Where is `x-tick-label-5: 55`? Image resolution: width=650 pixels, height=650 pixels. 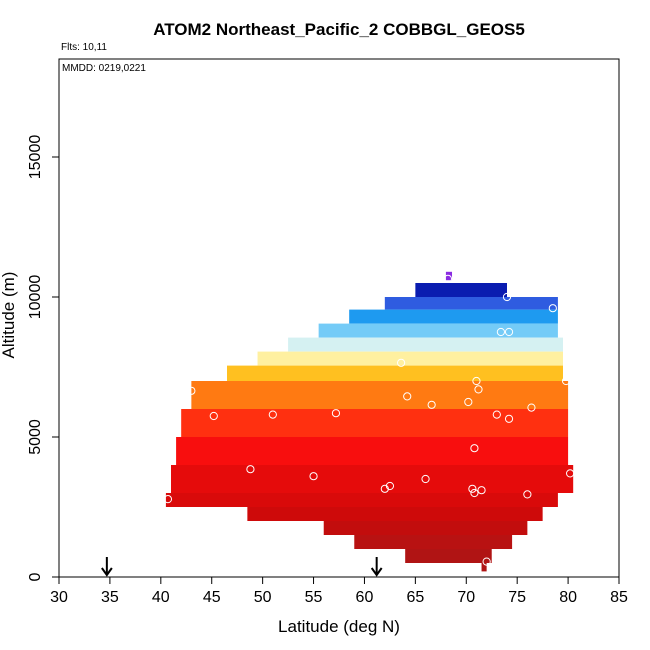 x-tick-label-5: 55 is located at coordinates (314, 597).